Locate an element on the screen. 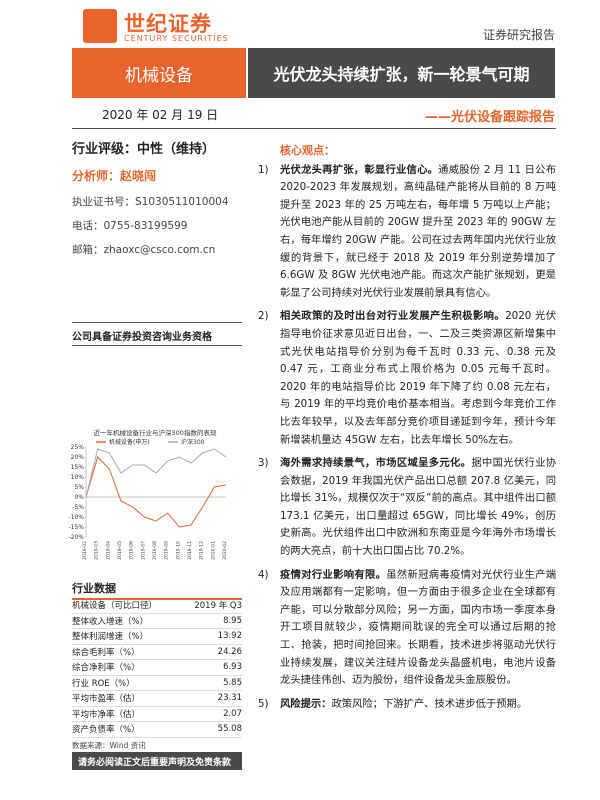 This screenshot has height=800, width=600. table-cell: 5.85 is located at coordinates (211, 683).